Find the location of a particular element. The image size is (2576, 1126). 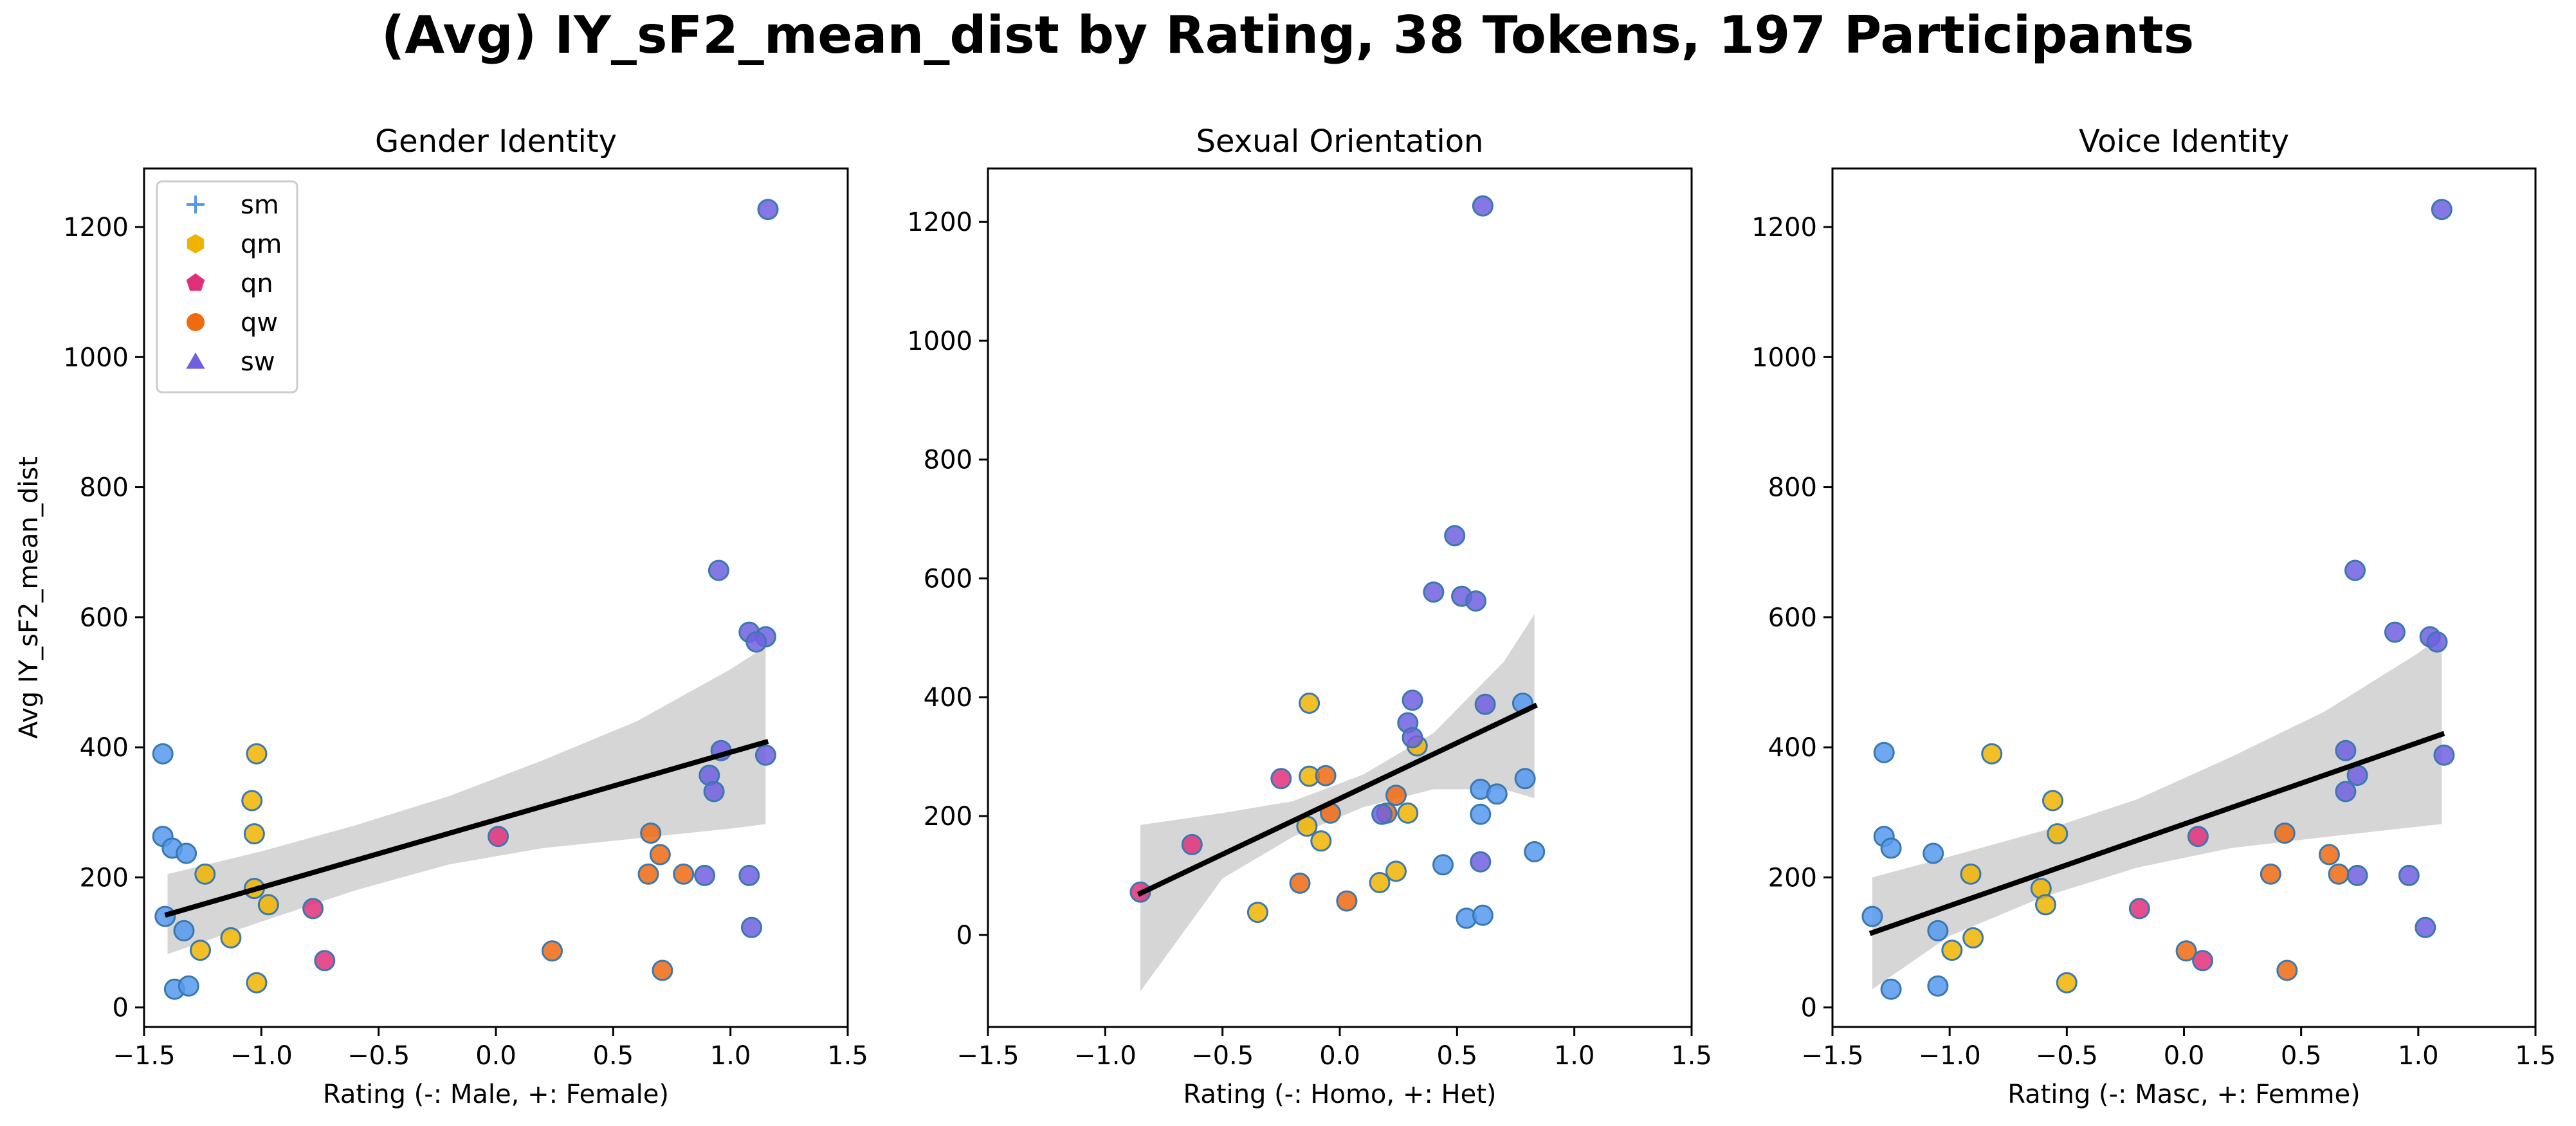

legend: sm qm qn qw sw is located at coordinates (227, 287).